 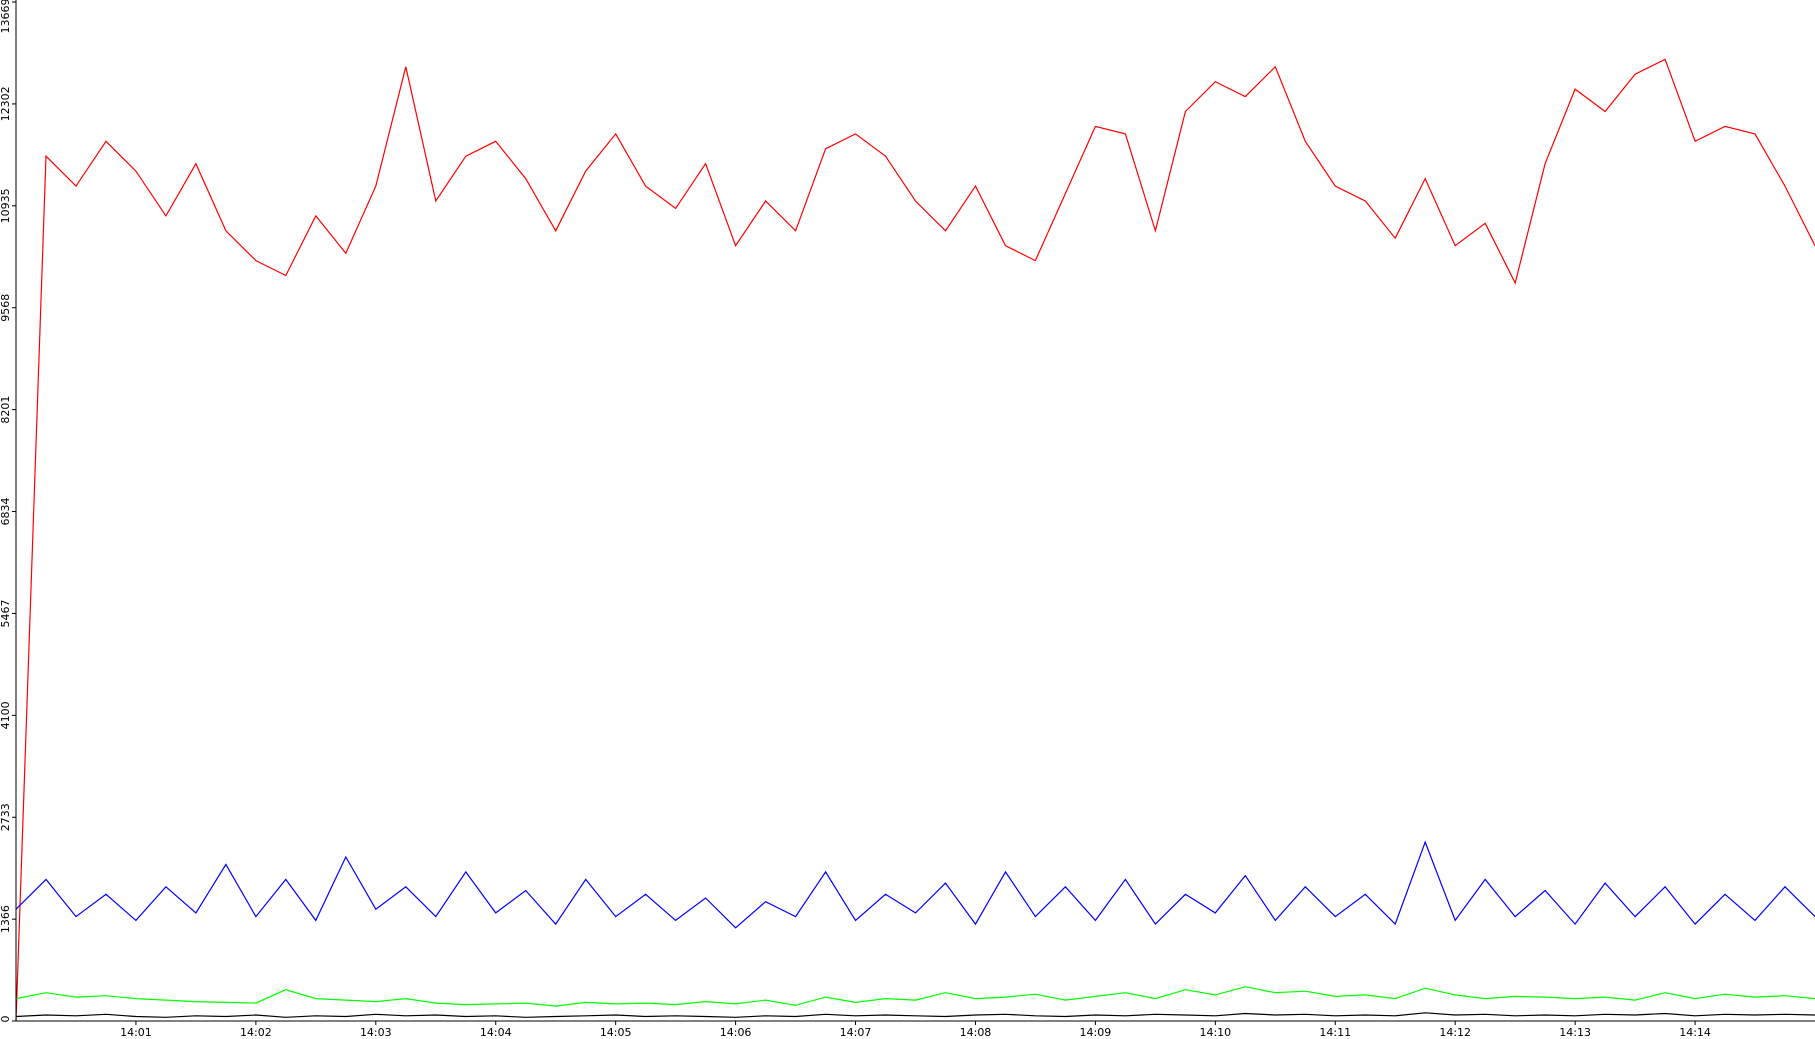 What do you see at coordinates (6, 1019) in the screenshot?
I see `y-tick-label: 0` at bounding box center [6, 1019].